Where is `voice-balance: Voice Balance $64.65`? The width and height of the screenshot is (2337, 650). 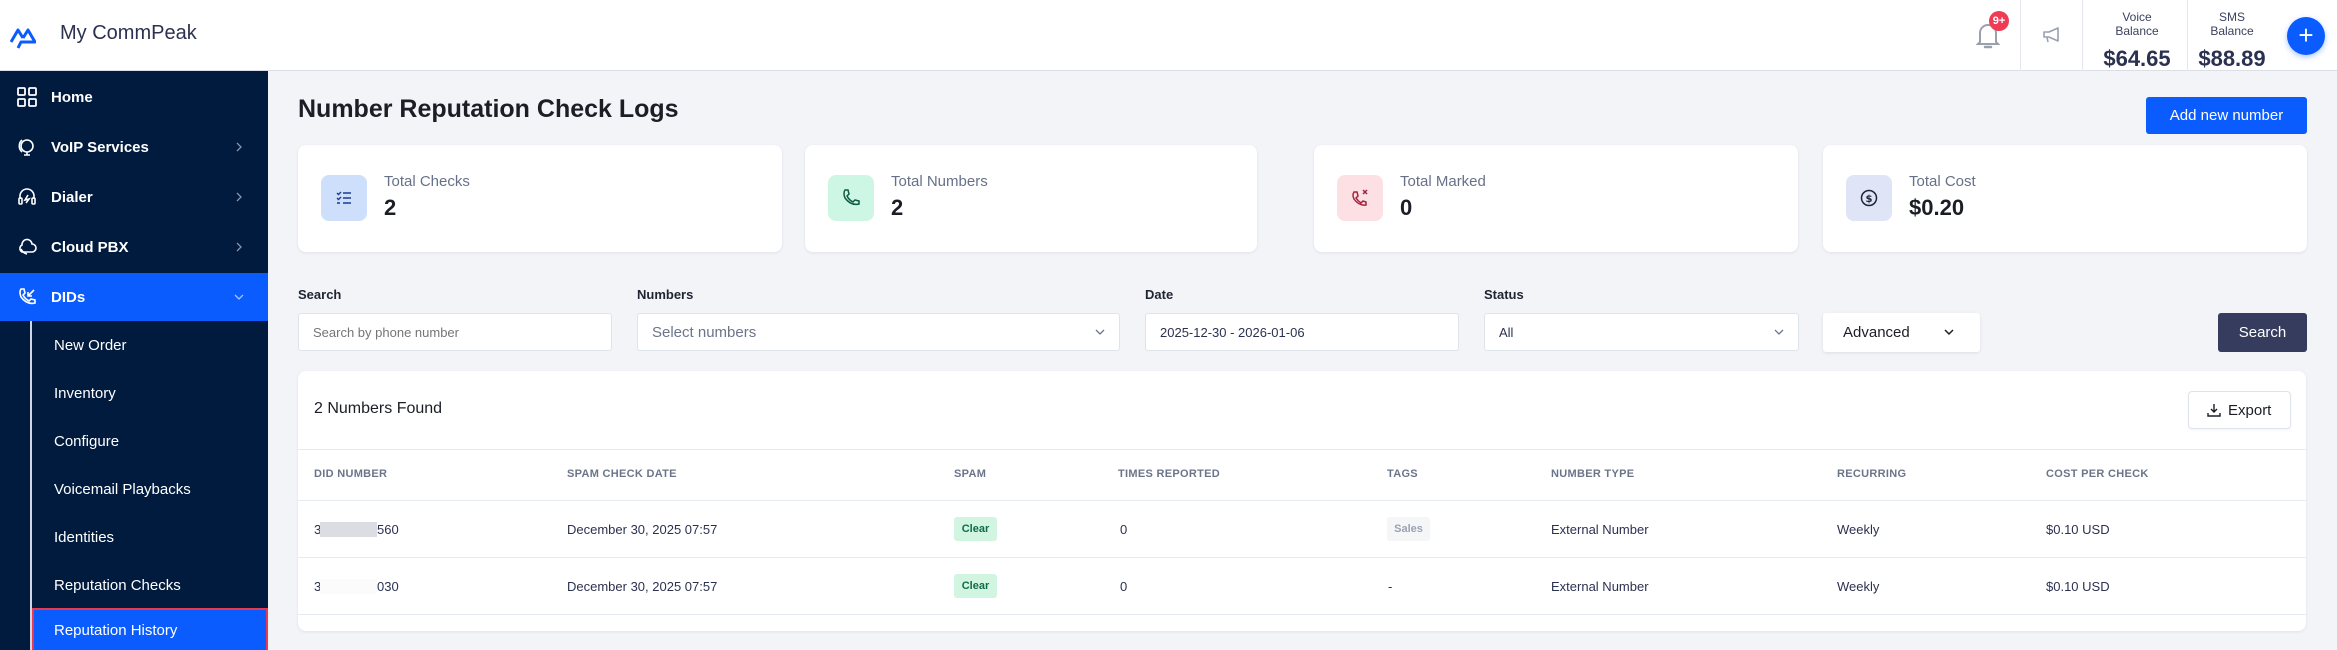 voice-balance: Voice Balance $64.65 is located at coordinates (2137, 41).